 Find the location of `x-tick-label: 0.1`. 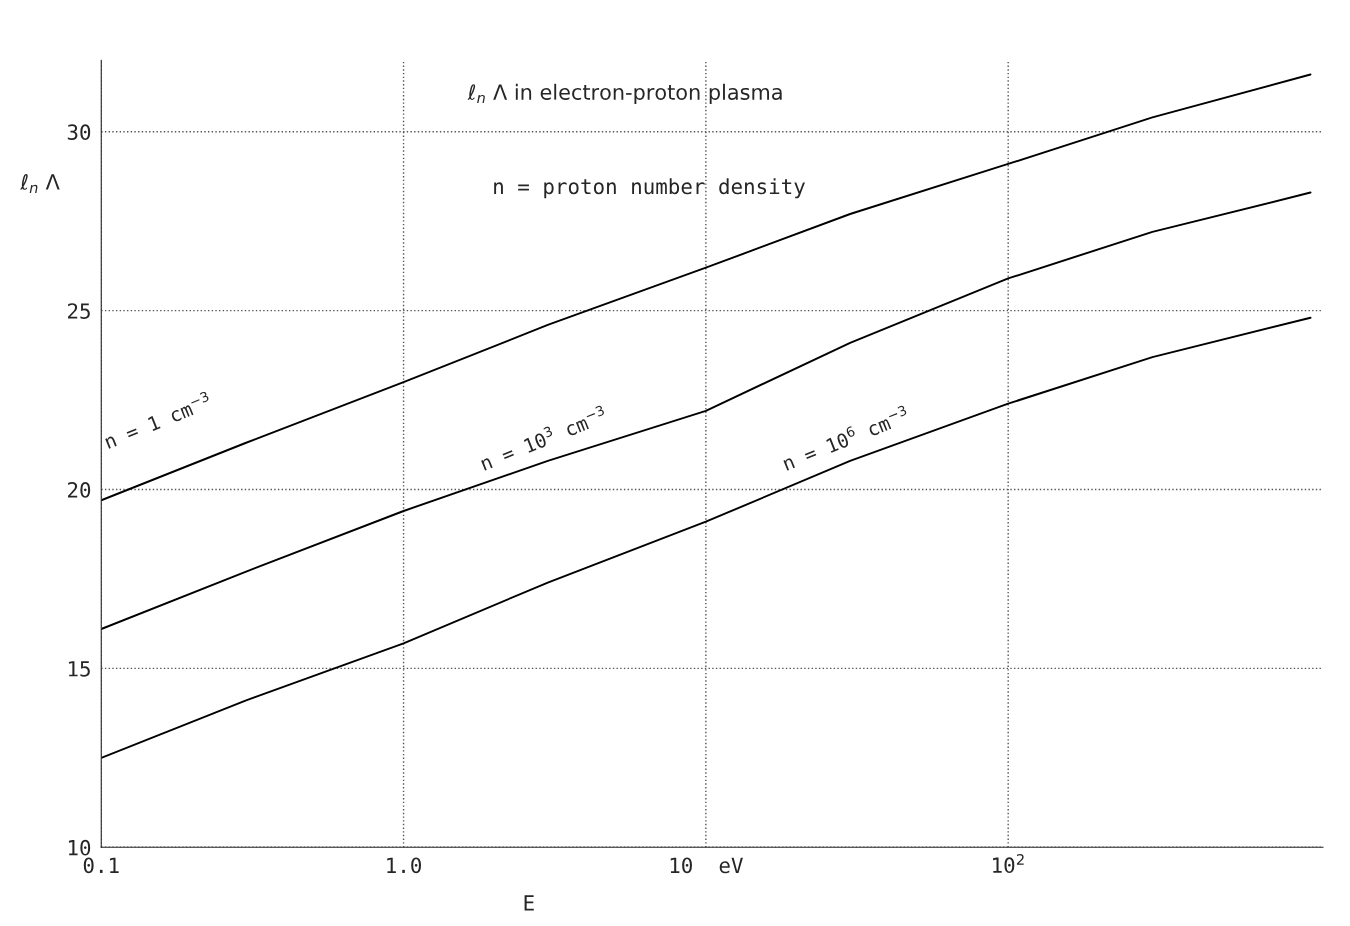

x-tick-label: 0.1 is located at coordinates (101, 865).